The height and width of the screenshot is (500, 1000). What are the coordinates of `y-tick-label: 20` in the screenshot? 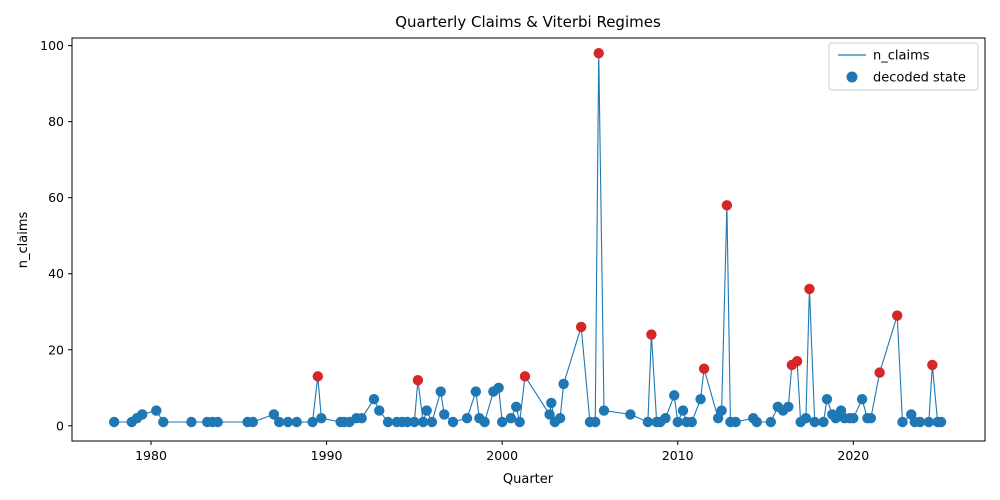 It's located at (56, 349).